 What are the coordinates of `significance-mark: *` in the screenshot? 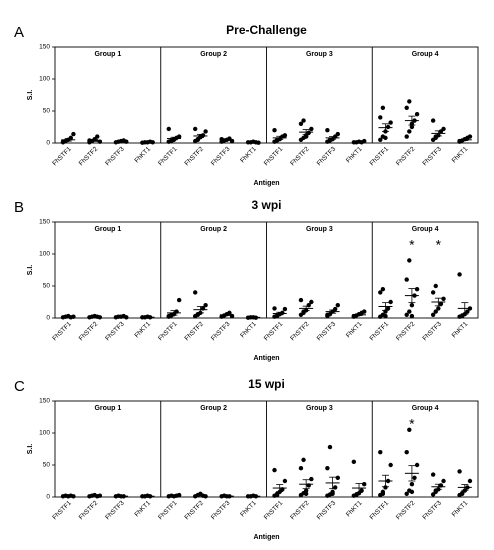 It's located at (412, 245).